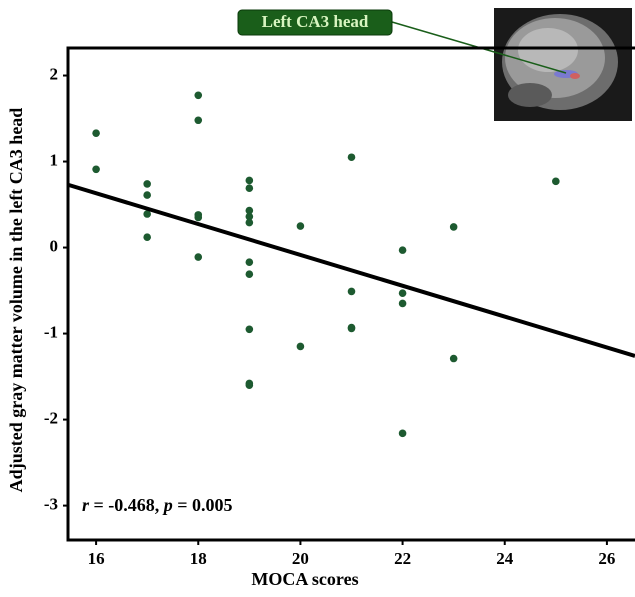 The image size is (635, 597). What do you see at coordinates (54, 245) in the screenshot?
I see `y-tick-label: 0` at bounding box center [54, 245].